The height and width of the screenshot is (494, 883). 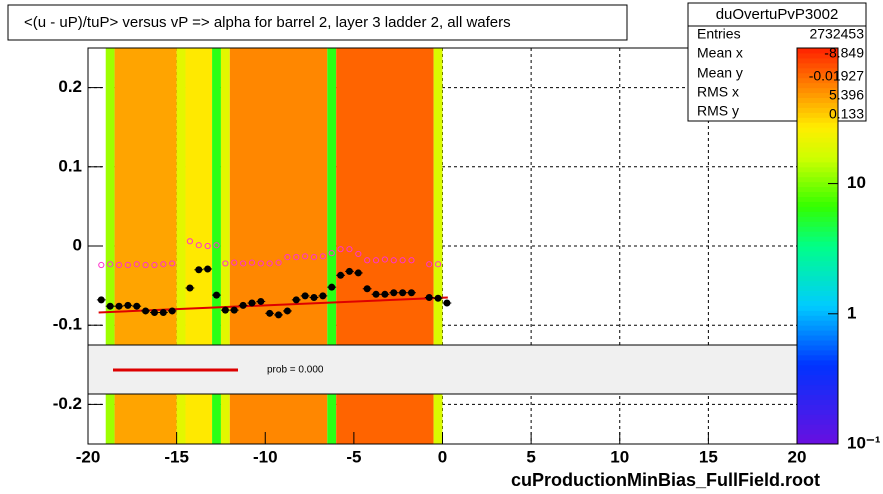 I want to click on heatmap-cell, so click(x=438, y=246).